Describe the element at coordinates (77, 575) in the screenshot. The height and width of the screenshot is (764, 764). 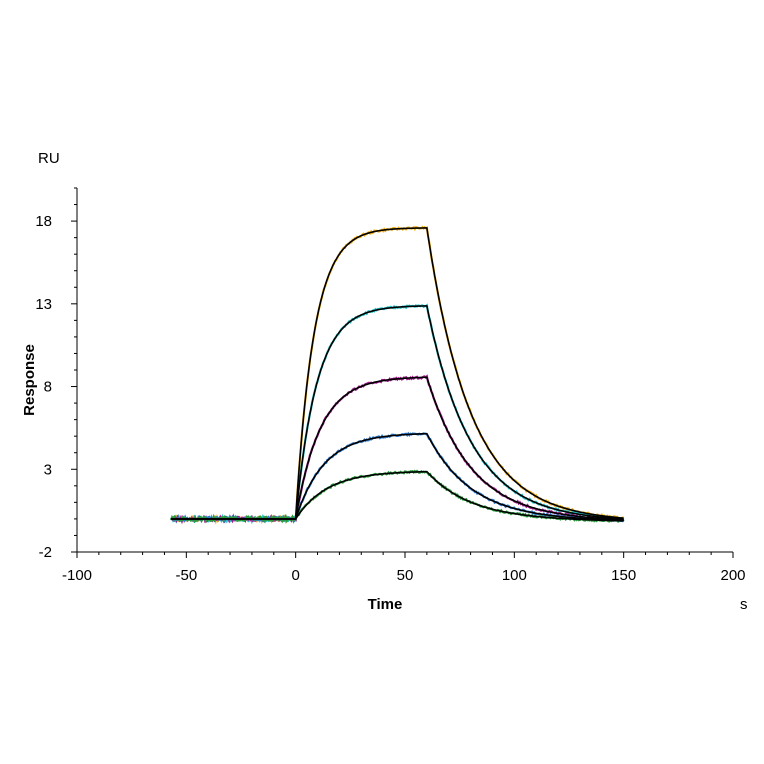
I see `x-tick-label: -100` at that location.